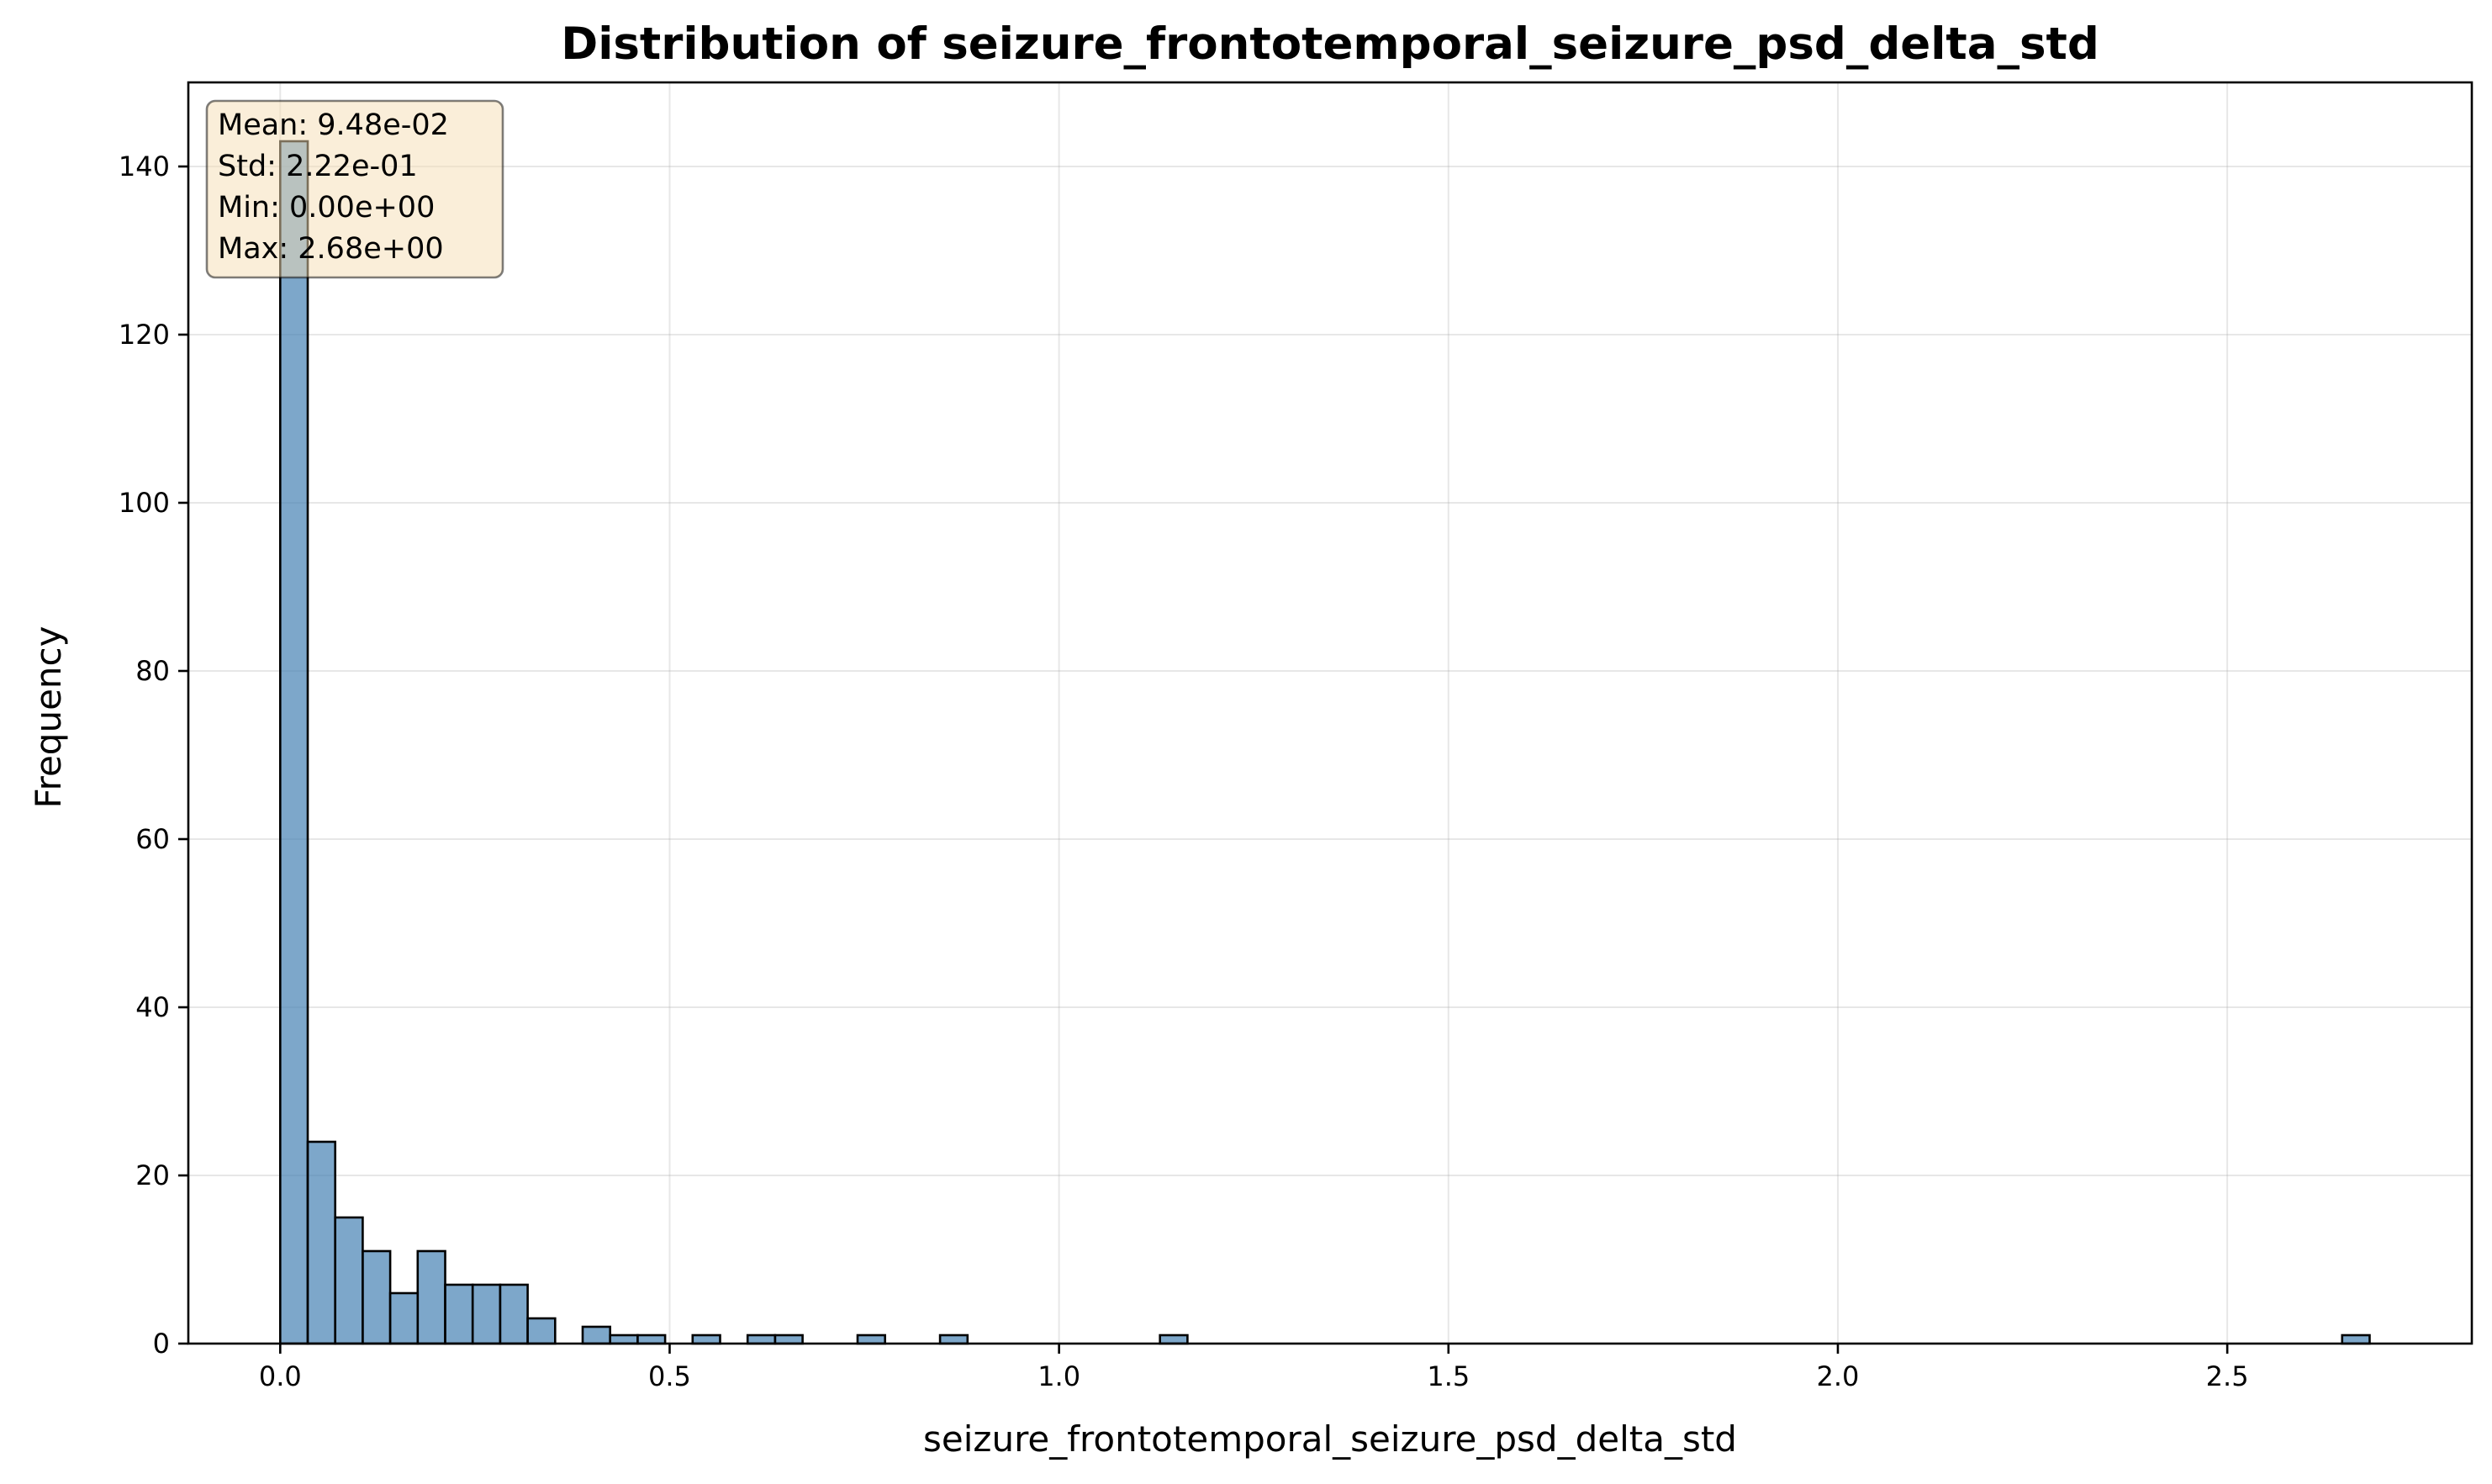  Describe the element at coordinates (326, 207) in the screenshot. I see `stats-min: Min: 0.00e+00` at that location.